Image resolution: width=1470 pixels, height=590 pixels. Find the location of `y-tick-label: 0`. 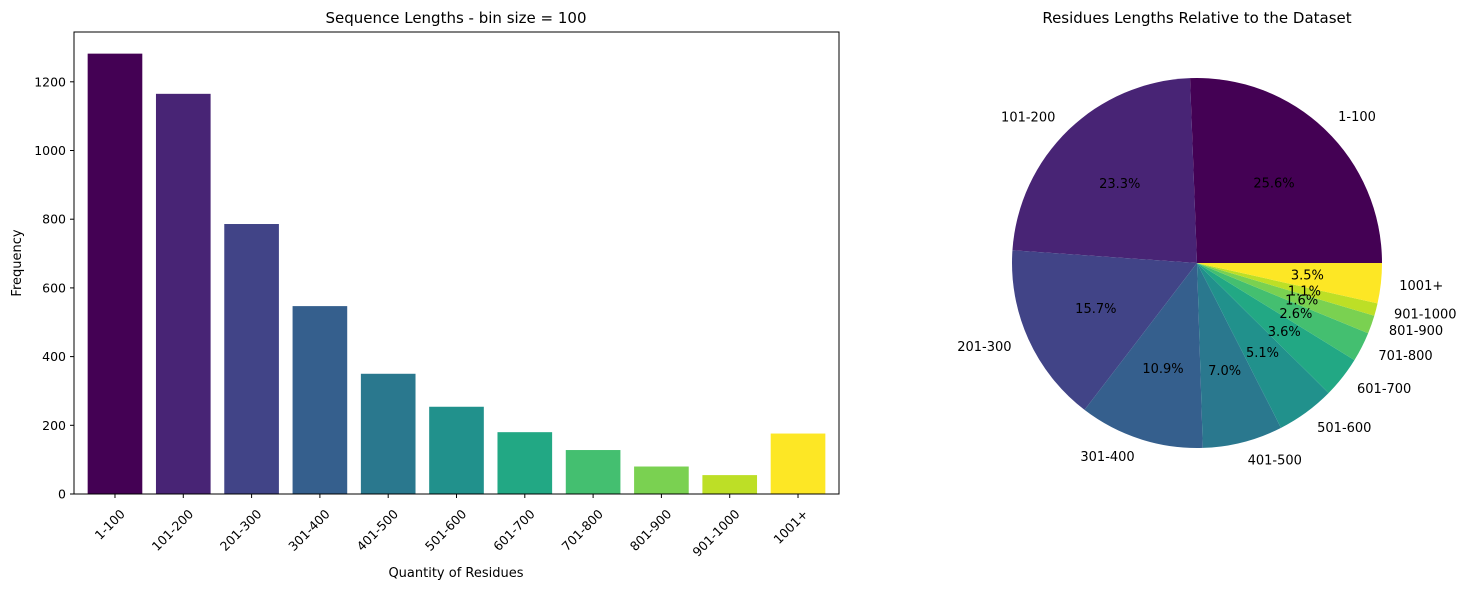

y-tick-label: 0 is located at coordinates (62, 494).